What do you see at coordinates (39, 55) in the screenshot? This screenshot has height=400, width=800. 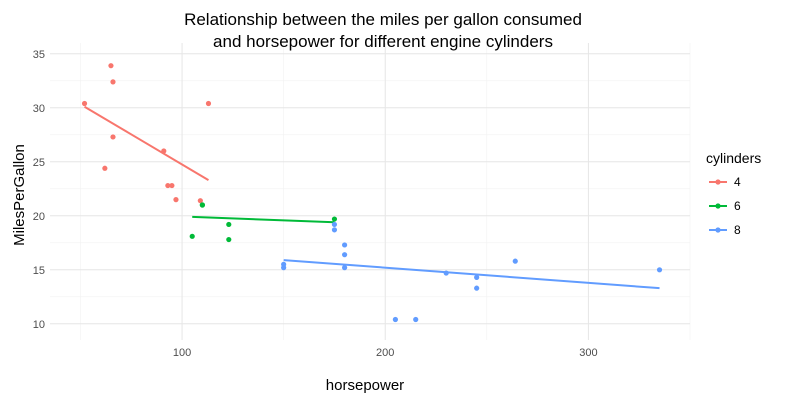 I see `y-tick-label: 35` at bounding box center [39, 55].